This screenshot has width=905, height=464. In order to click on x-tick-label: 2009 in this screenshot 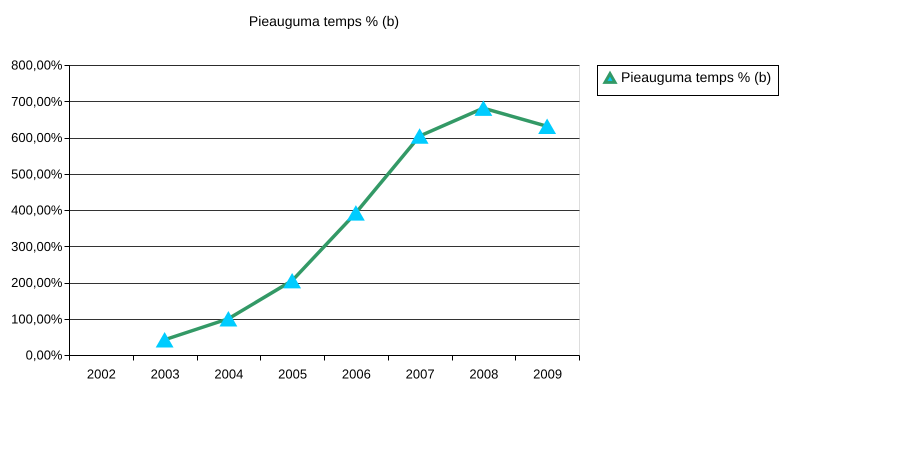, I will do `click(547, 374)`.